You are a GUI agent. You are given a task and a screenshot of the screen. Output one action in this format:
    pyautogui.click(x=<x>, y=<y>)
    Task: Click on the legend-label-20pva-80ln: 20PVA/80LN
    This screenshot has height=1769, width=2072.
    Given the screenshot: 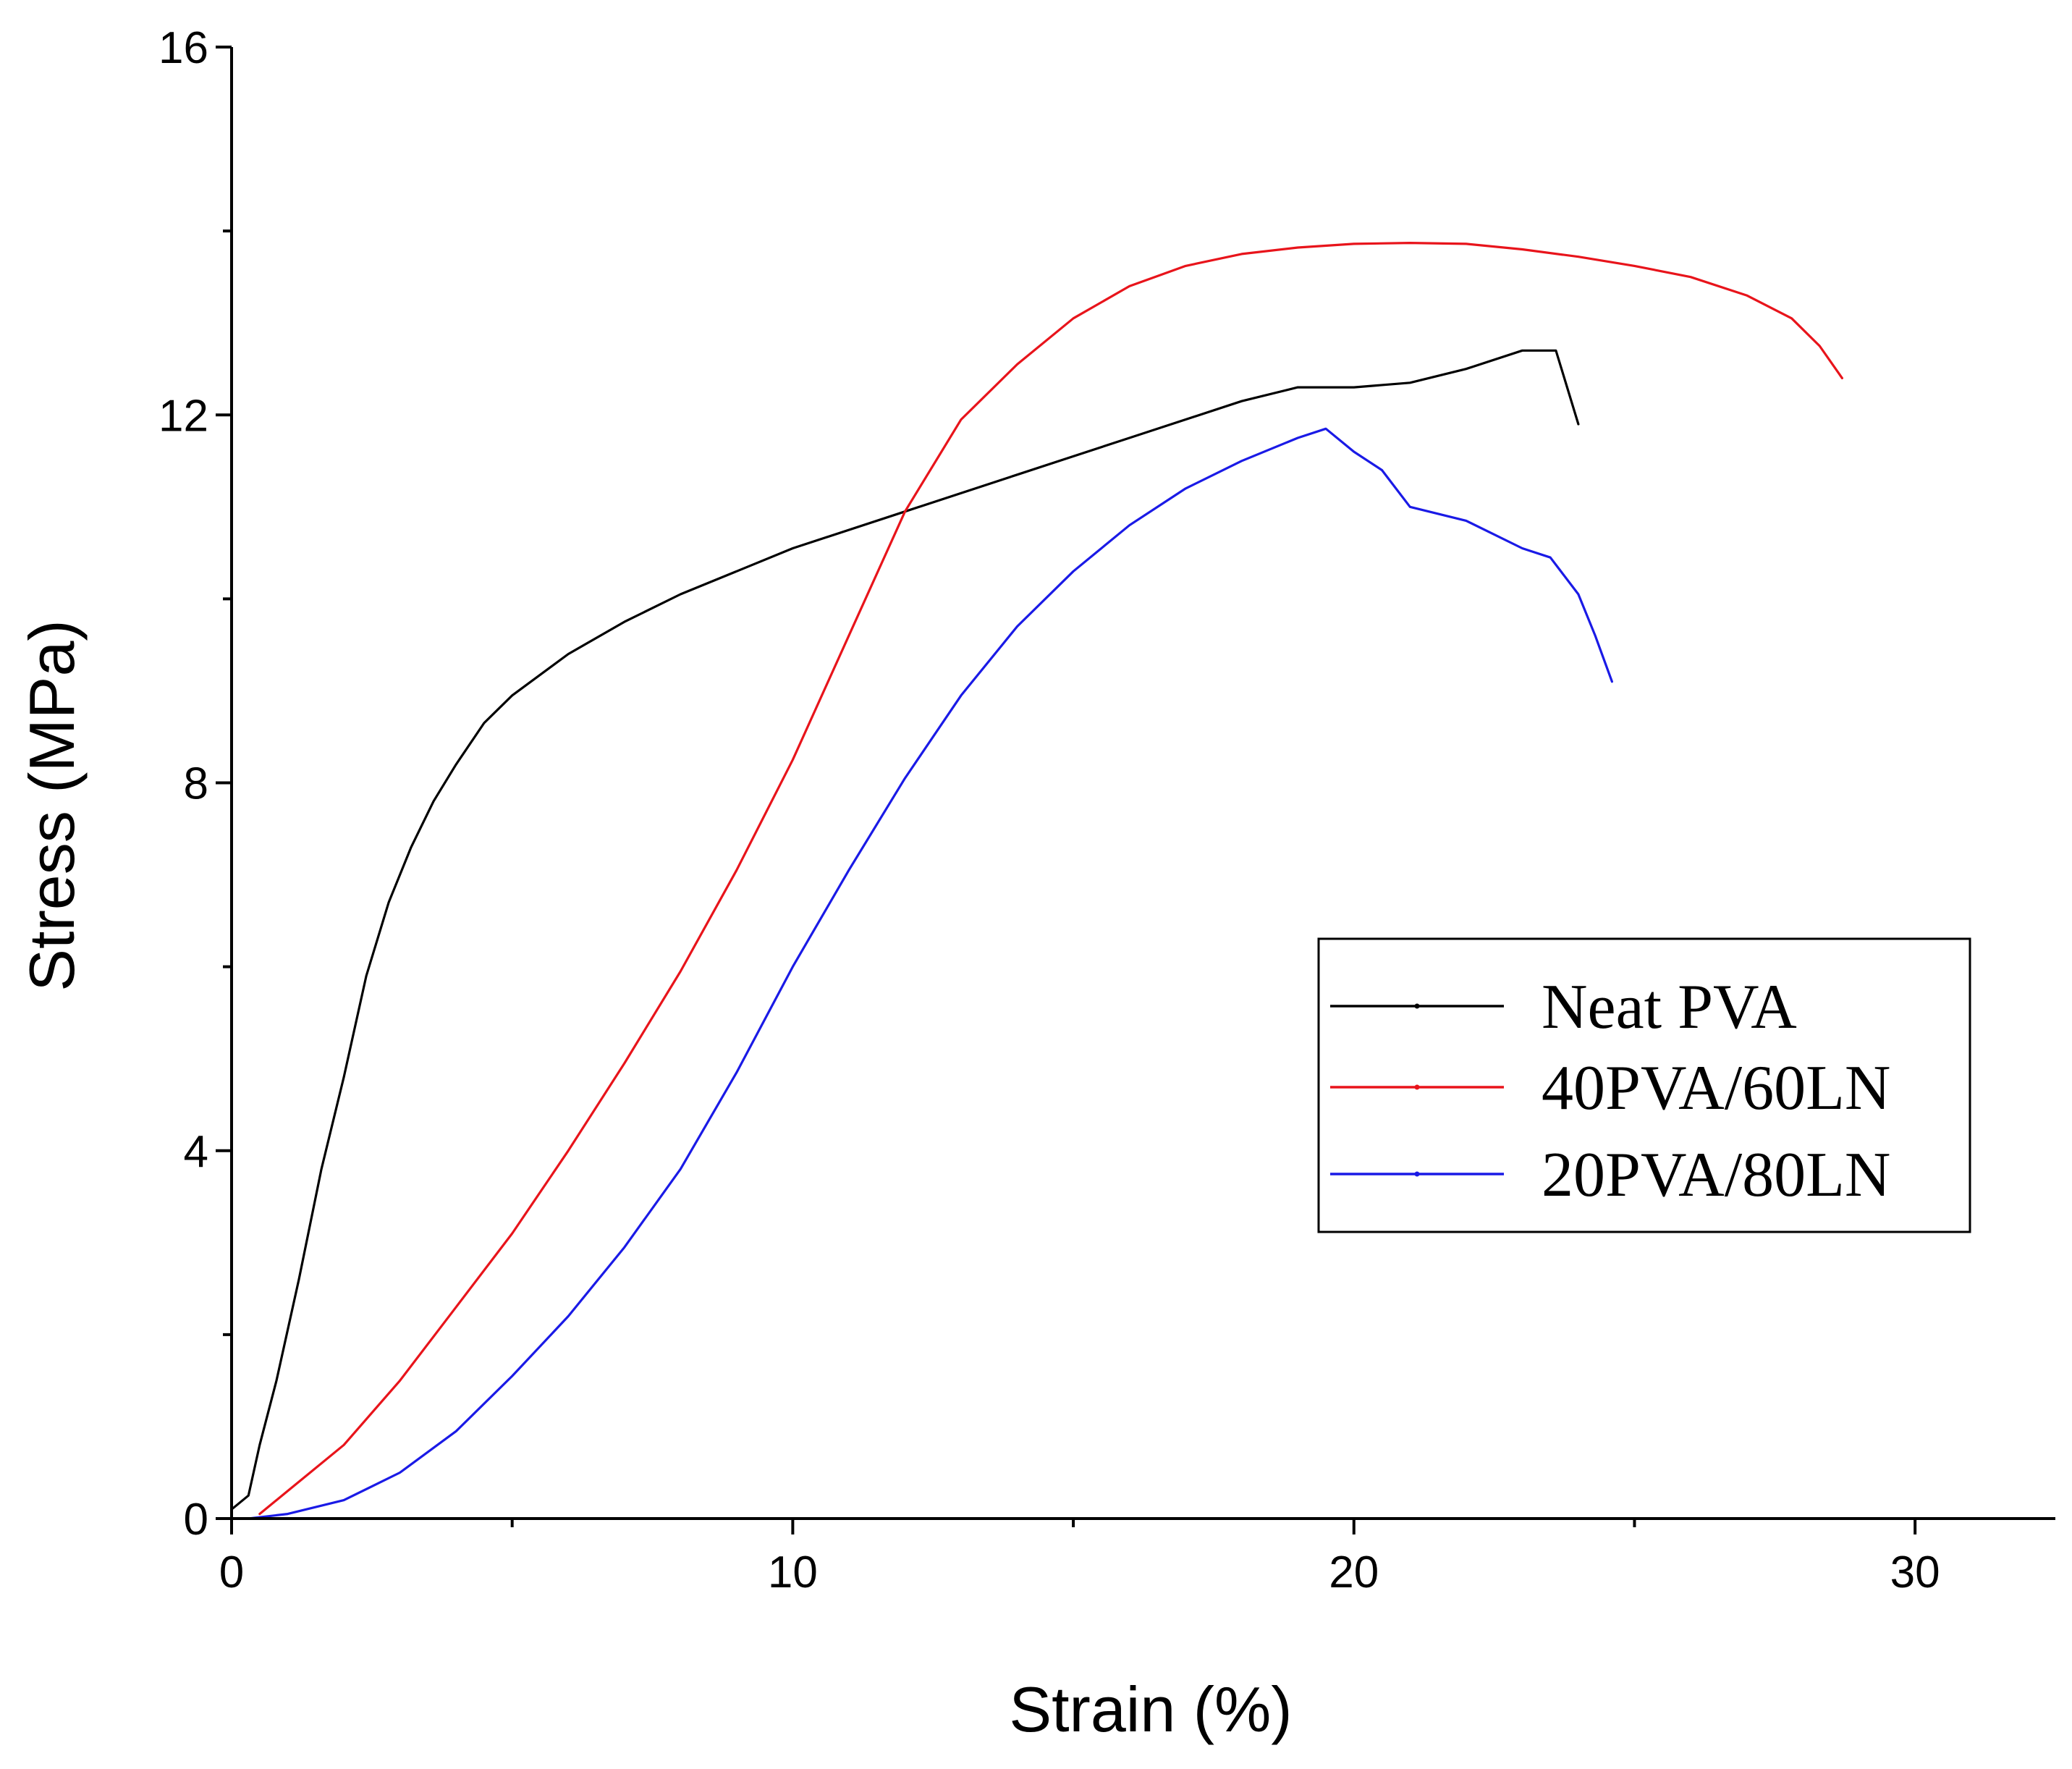 What is the action you would take?
    pyautogui.click(x=1716, y=1175)
    